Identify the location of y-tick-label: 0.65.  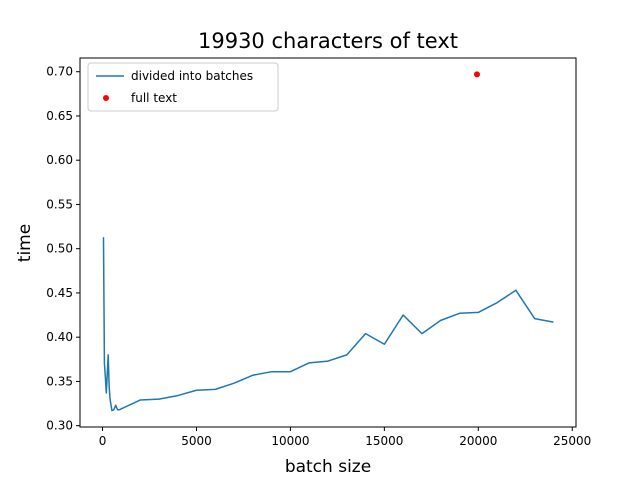
(59, 116).